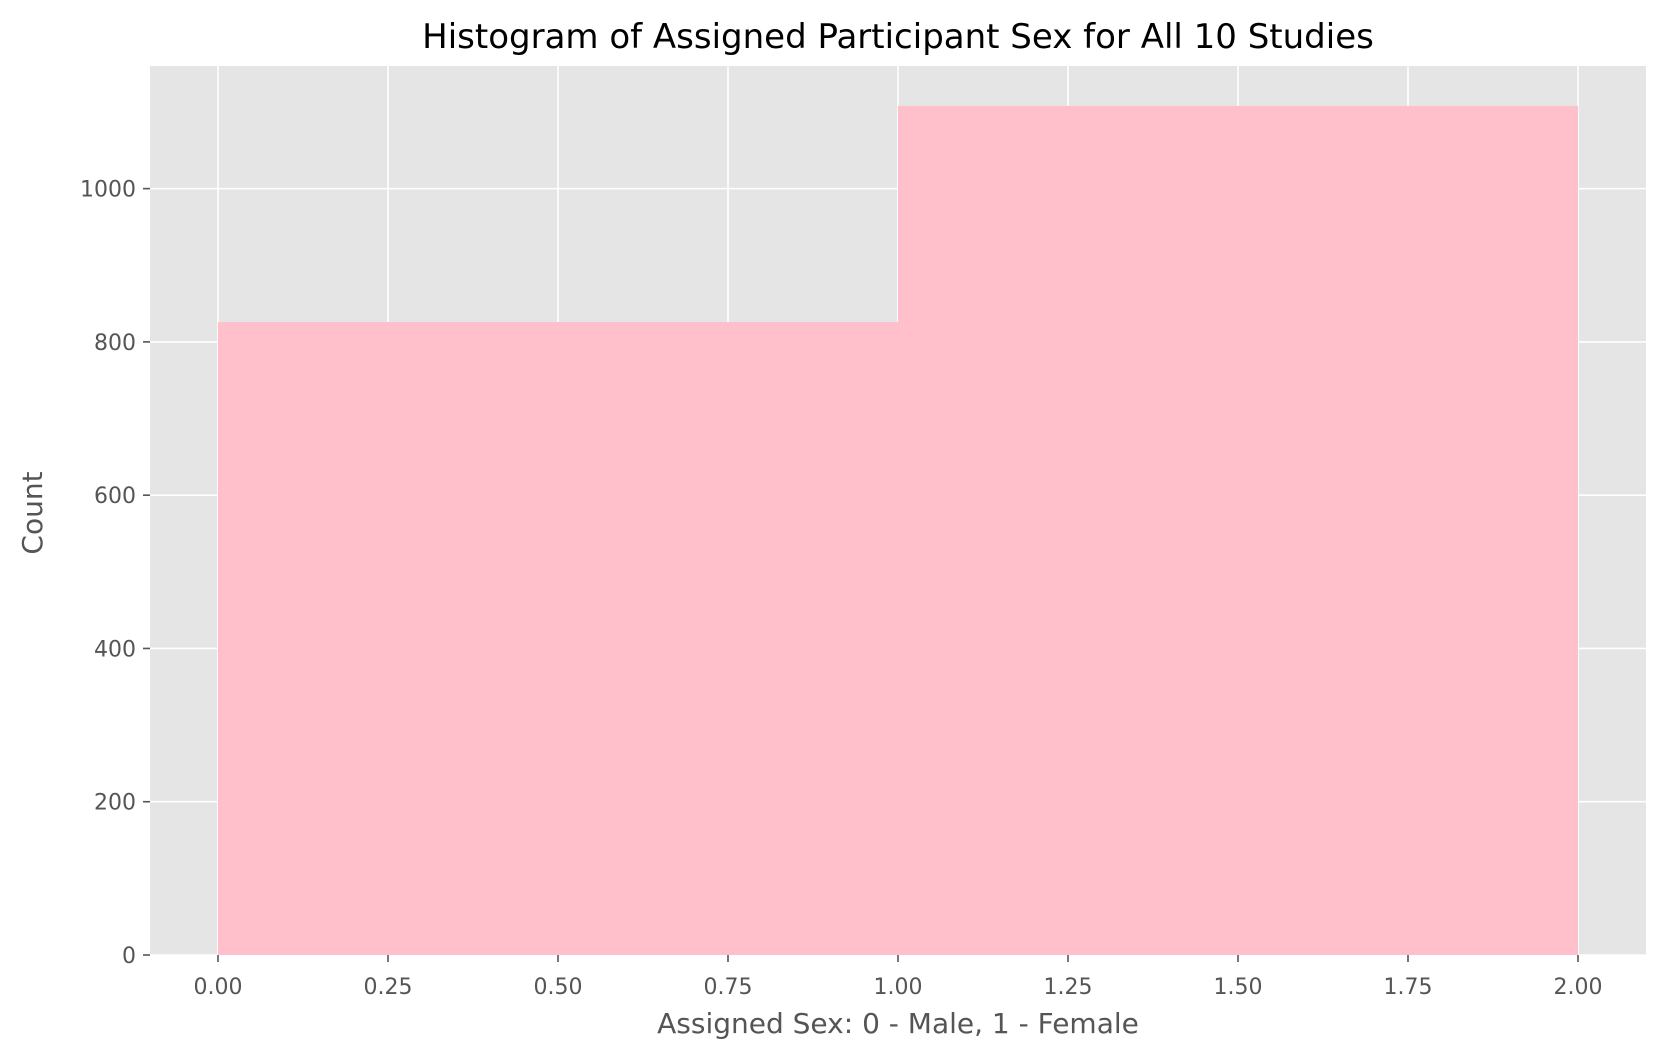 This screenshot has height=1057, width=1654. I want to click on y-tick-label: 200, so click(115, 803).